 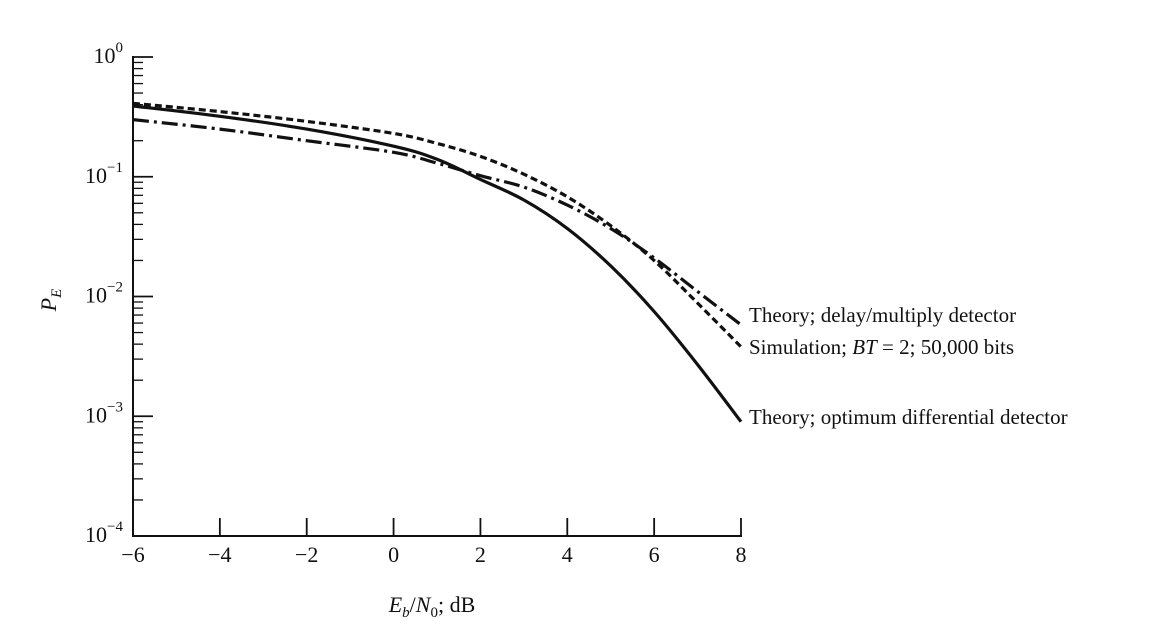 What do you see at coordinates (881, 347) in the screenshot?
I see `legend-label-1: Simulation; BT = 2; 50,000 bits` at bounding box center [881, 347].